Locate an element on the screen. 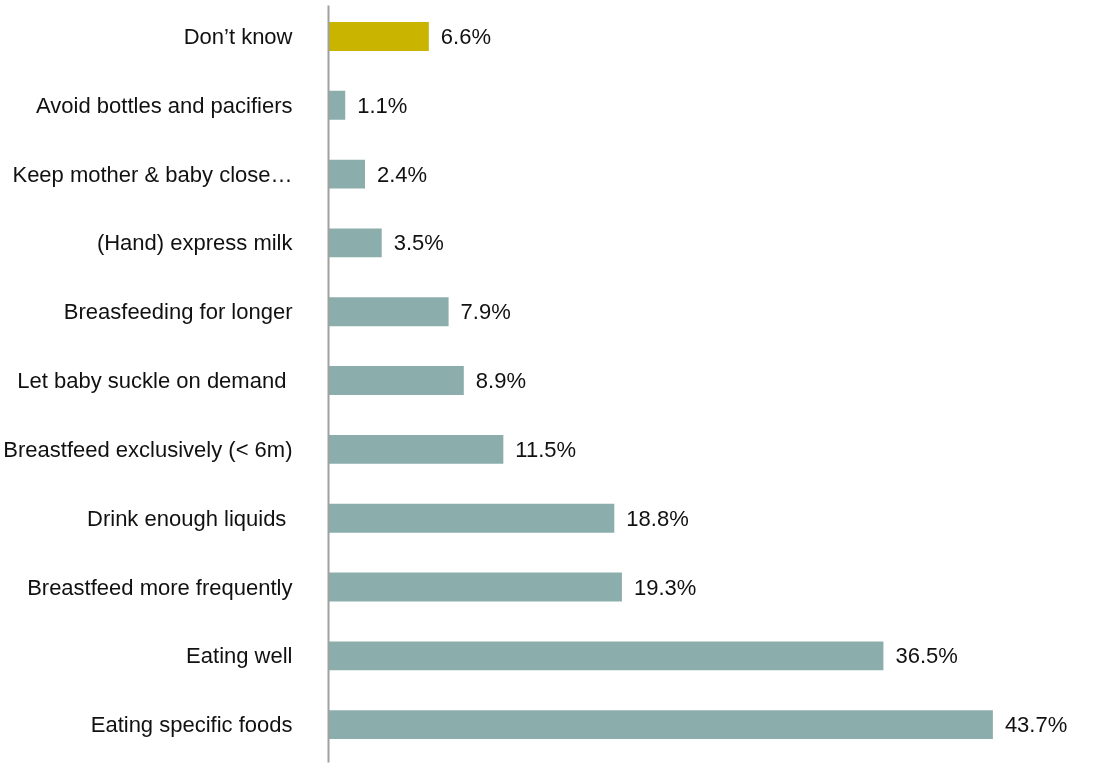  data-label: 19.3% is located at coordinates (665, 587).